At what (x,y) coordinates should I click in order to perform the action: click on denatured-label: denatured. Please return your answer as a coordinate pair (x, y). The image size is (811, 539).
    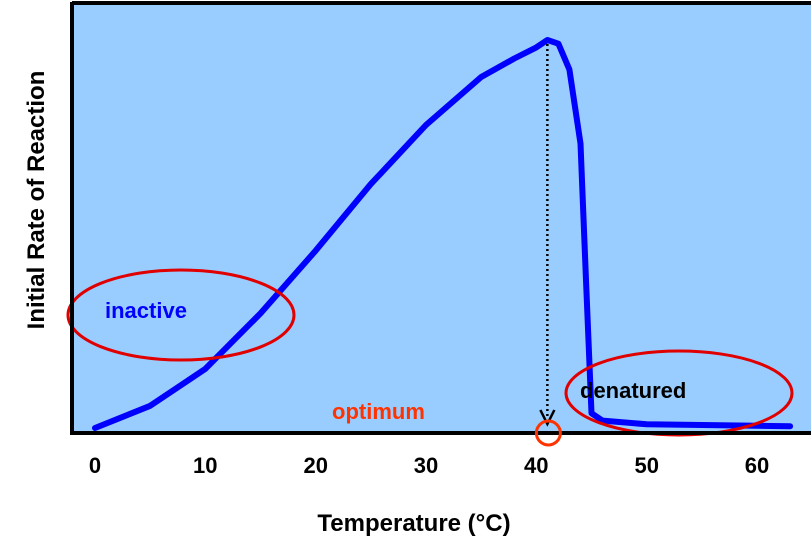
    Looking at the image, I should click on (633, 390).